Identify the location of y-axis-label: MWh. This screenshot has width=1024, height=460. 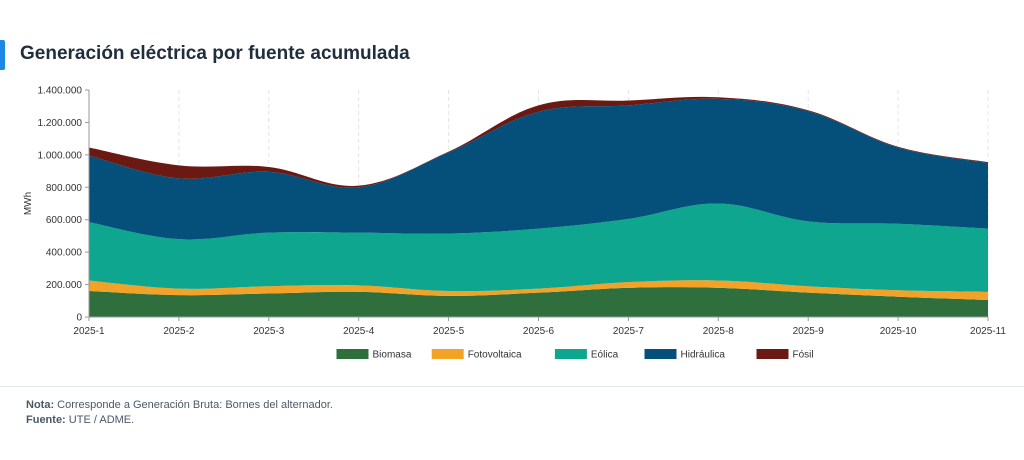
(28, 203).